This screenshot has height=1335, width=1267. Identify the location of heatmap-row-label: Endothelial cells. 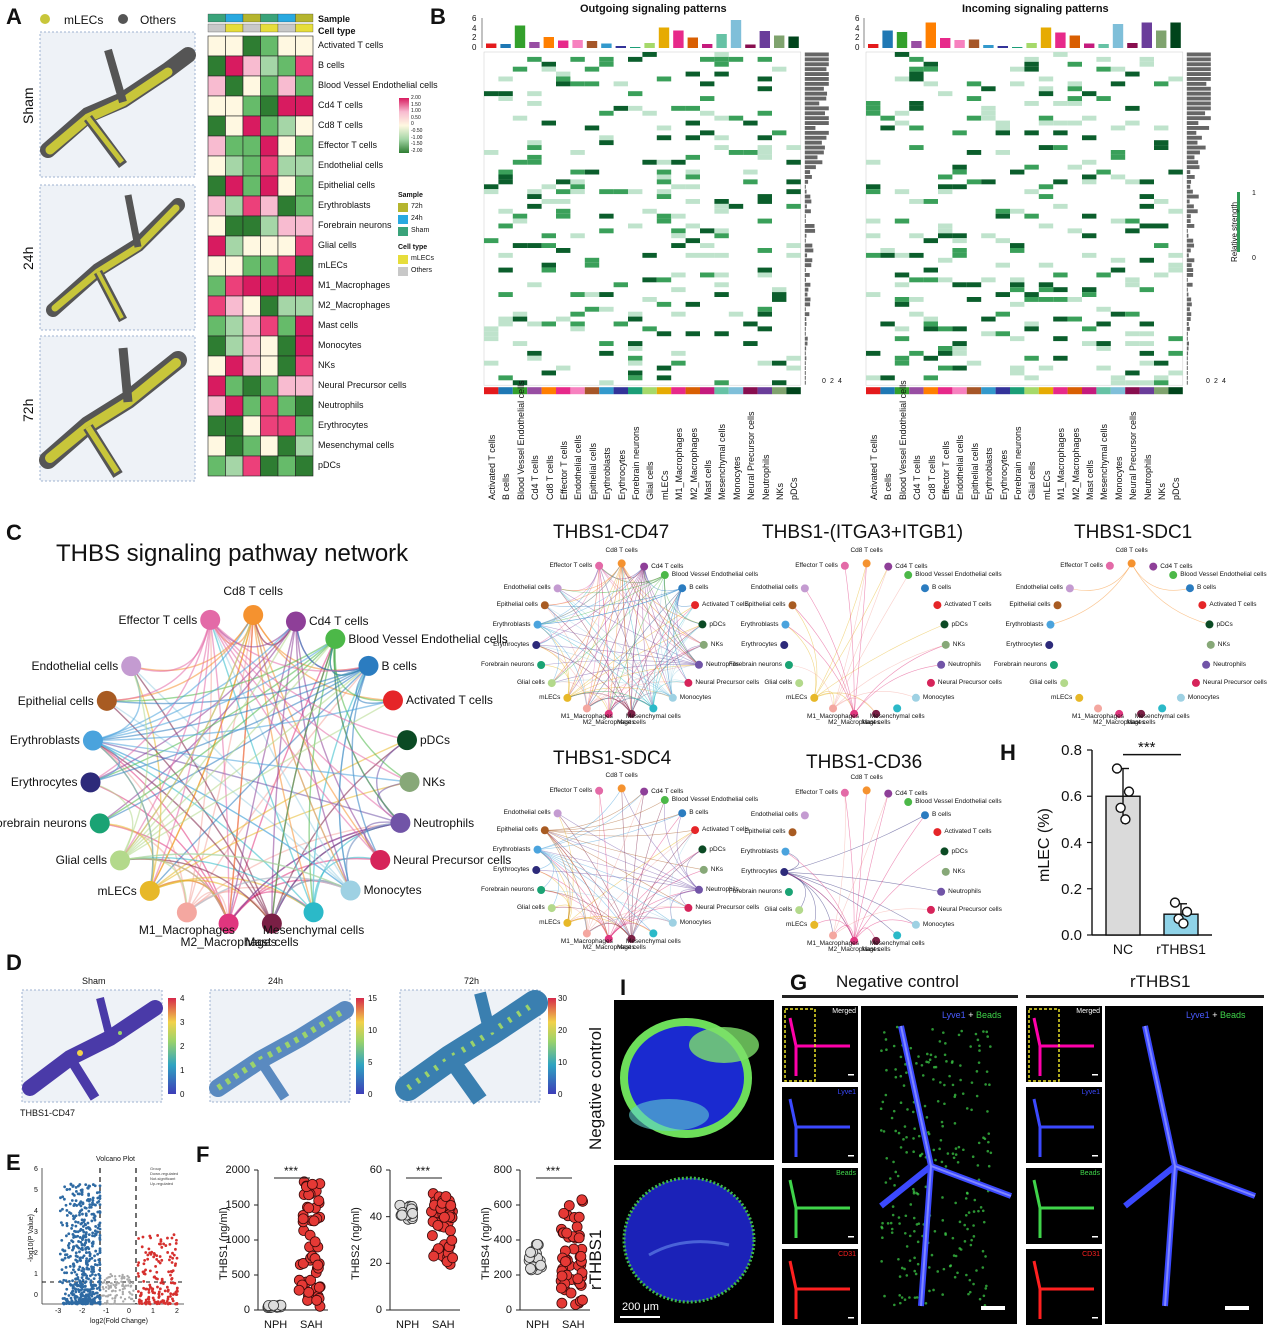
(351, 165).